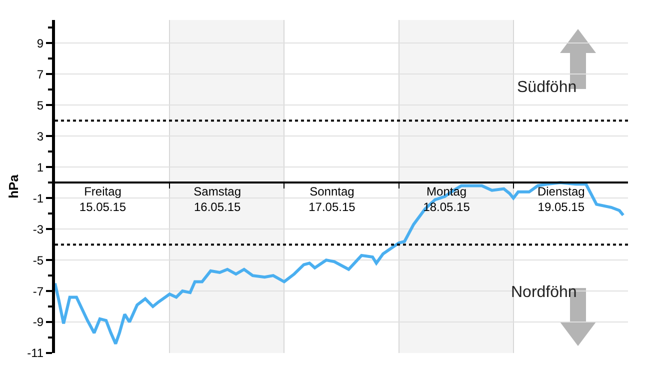 The width and height of the screenshot is (650, 375). I want to click on y-tick-label: -5, so click(38, 260).